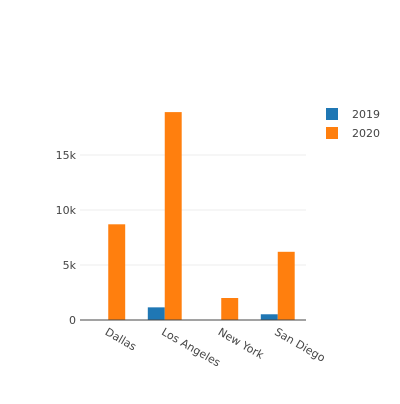 This screenshot has height=404, width=400. What do you see at coordinates (117, 272) in the screenshot?
I see `bar-2020-dallas` at bounding box center [117, 272].